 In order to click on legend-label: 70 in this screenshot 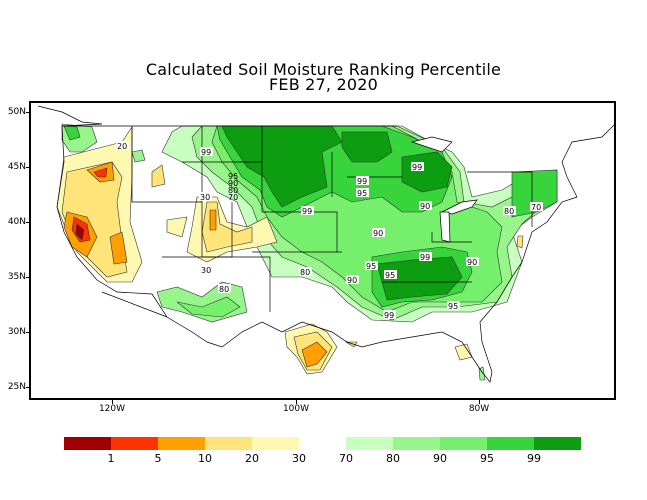, I will do `click(346, 458)`.